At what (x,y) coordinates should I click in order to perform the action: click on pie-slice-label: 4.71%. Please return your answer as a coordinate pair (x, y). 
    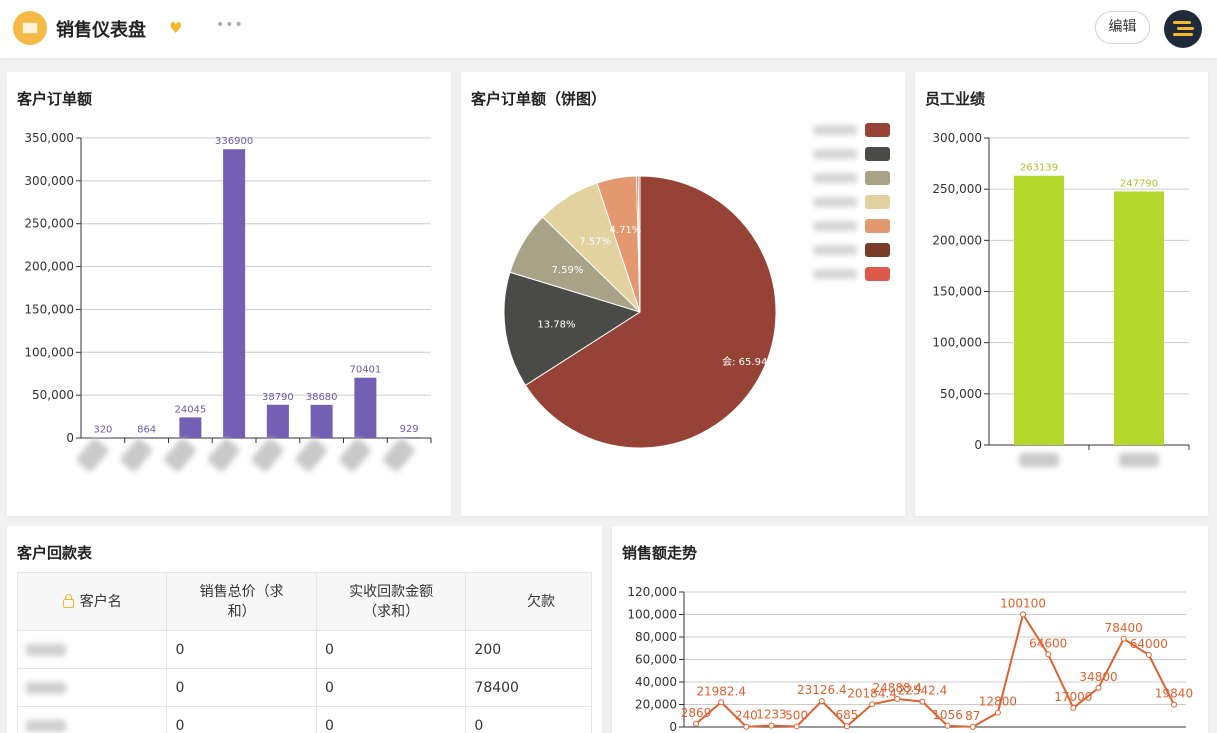
    Looking at the image, I should click on (626, 230).